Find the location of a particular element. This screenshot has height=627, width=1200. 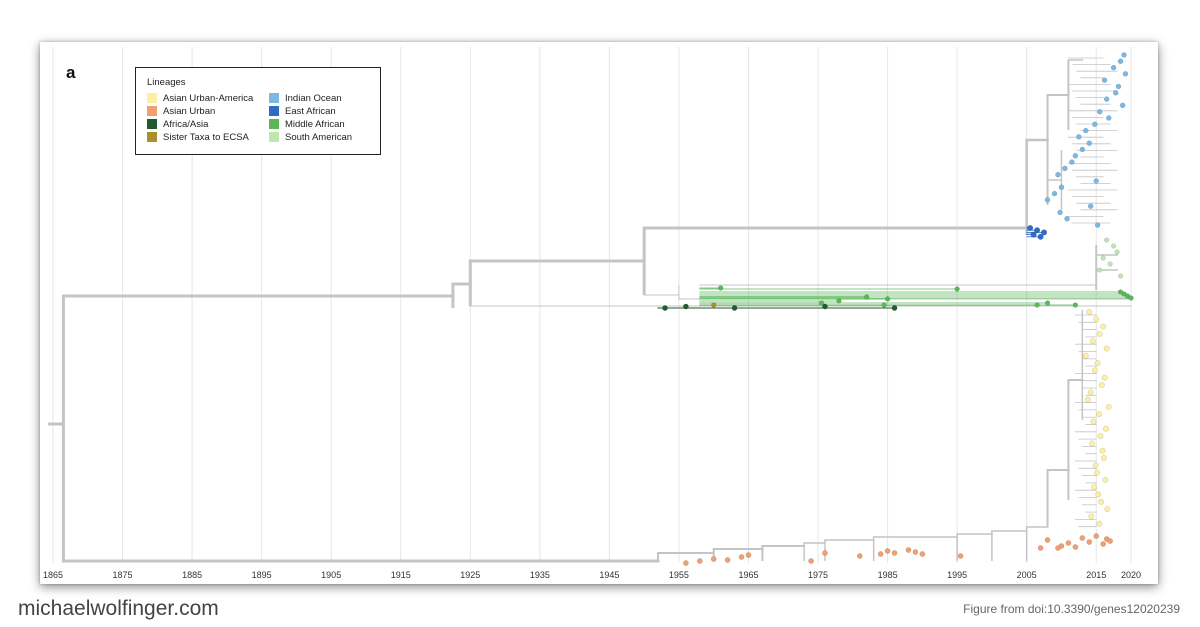

legend-title: Lineages is located at coordinates (166, 82).